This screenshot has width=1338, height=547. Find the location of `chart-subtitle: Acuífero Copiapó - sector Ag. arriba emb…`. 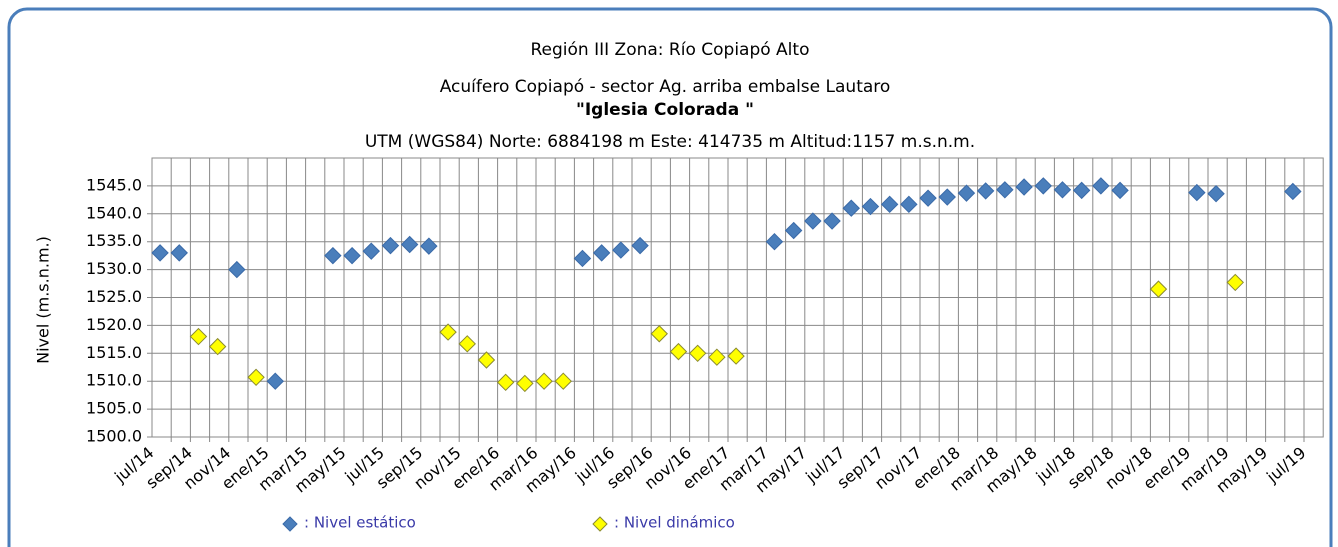

chart-subtitle: Acuífero Copiapó - sector Ag. arriba emb… is located at coordinates (665, 87).